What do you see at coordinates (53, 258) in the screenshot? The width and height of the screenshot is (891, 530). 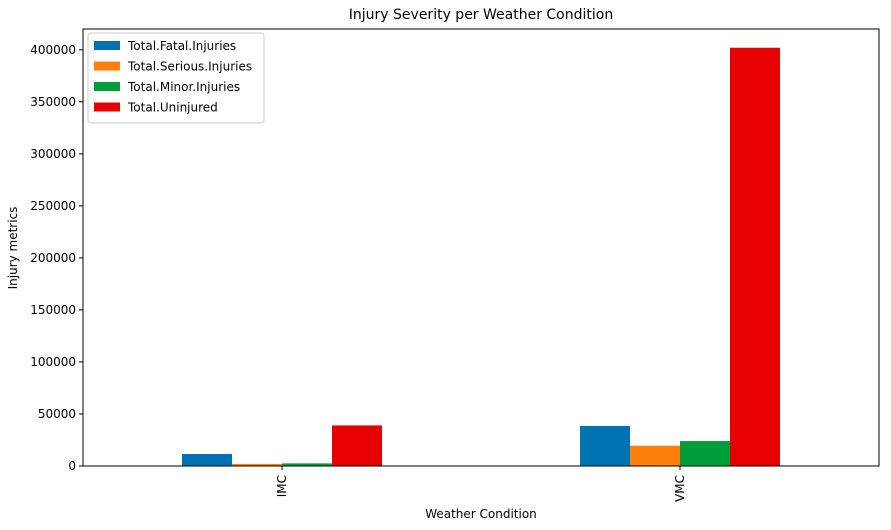 I see `y-tick-label: 200000` at bounding box center [53, 258].